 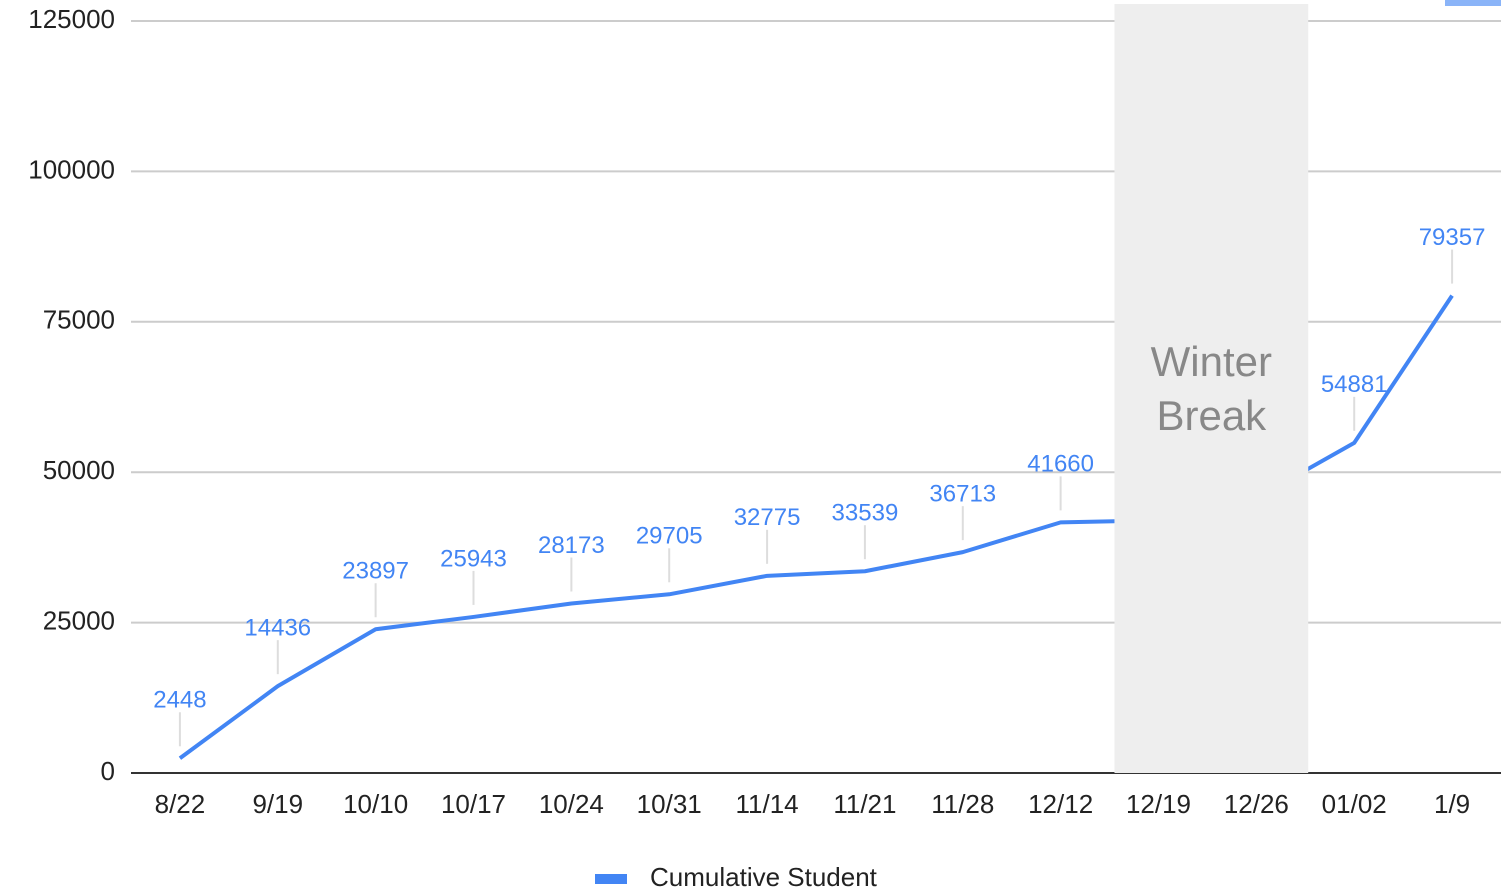 I want to click on x-tick-label: 01/02, so click(x=1354, y=804).